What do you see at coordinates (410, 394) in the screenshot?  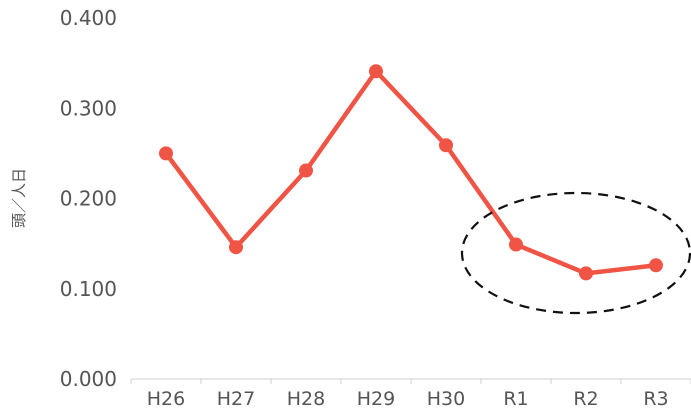 I see `x-axis: H26 H27 H28 H29 H30 R1 R2 R3` at bounding box center [410, 394].